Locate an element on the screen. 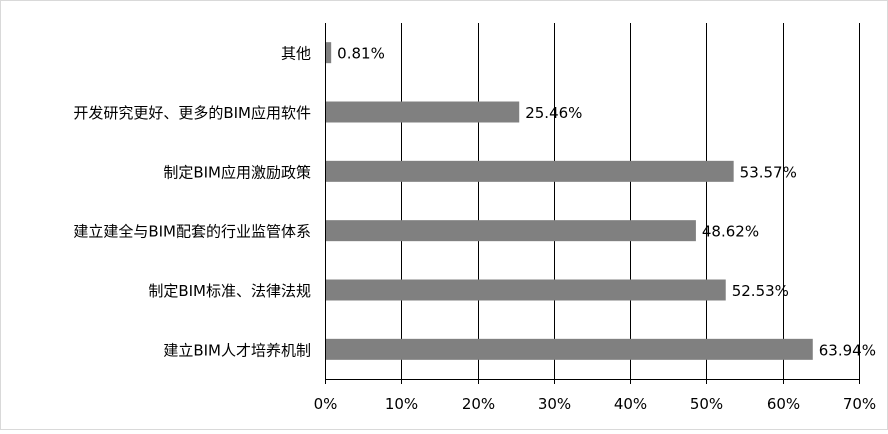 This screenshot has height=434, width=888. data-label: 52.53% is located at coordinates (760, 291).